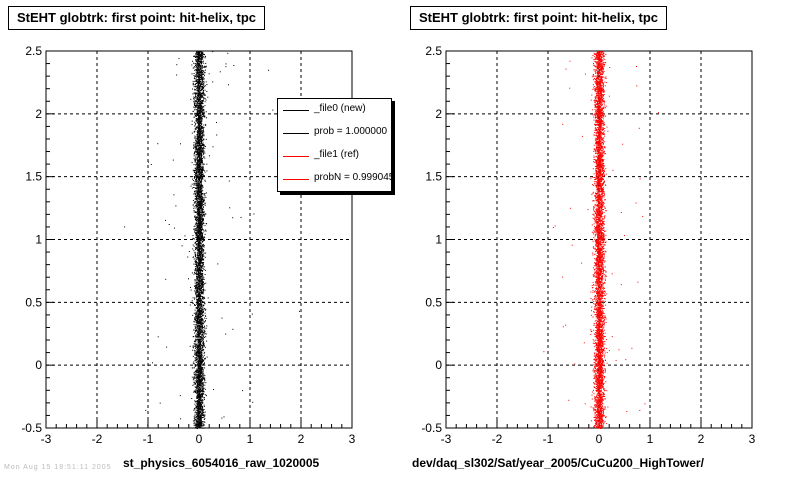 This screenshot has width=800, height=480. Describe the element at coordinates (33, 302) in the screenshot. I see `y-tick-label: 0.5` at that location.